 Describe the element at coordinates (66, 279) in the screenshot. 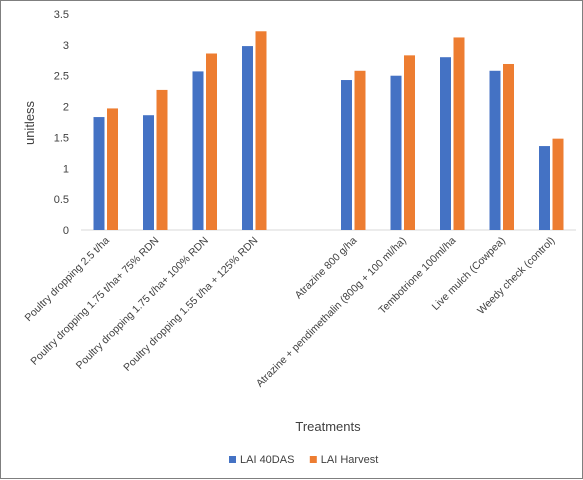

I see `category-label: Poultry dropping 2.5 t/ha` at that location.